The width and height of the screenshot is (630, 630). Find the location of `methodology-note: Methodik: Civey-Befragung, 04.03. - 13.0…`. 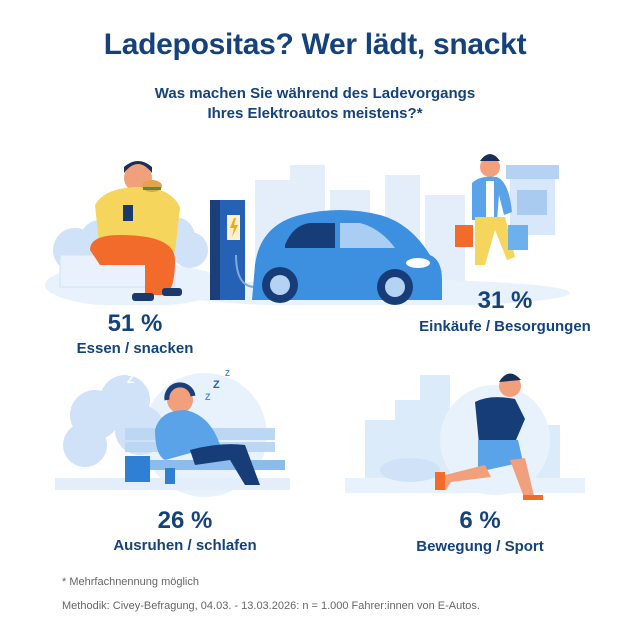

methodology-note: Methodik: Civey-Befragung, 04.03. - 13.0… is located at coordinates (271, 606).